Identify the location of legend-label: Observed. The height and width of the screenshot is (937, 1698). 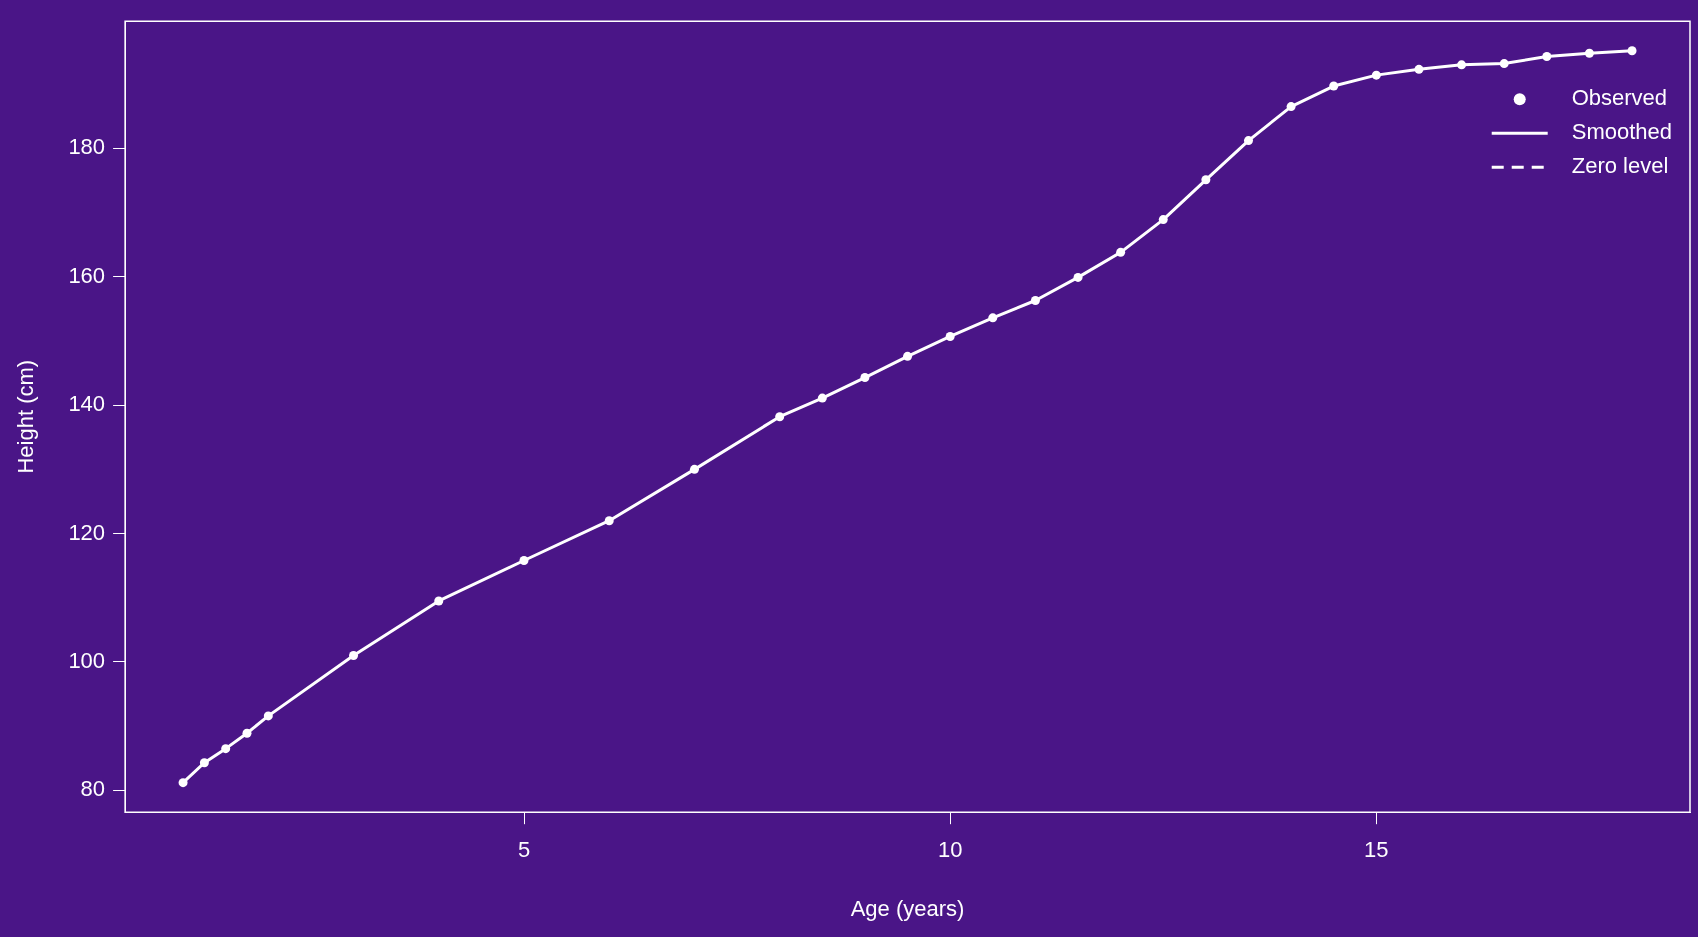
(1619, 98).